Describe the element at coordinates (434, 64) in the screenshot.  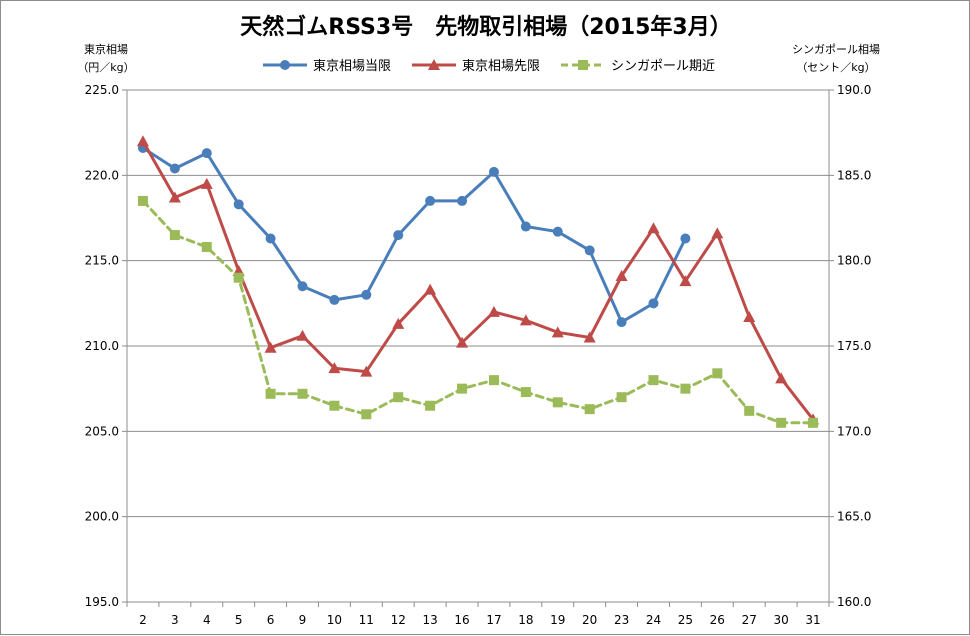
I see `legend-marker-triangle` at that location.